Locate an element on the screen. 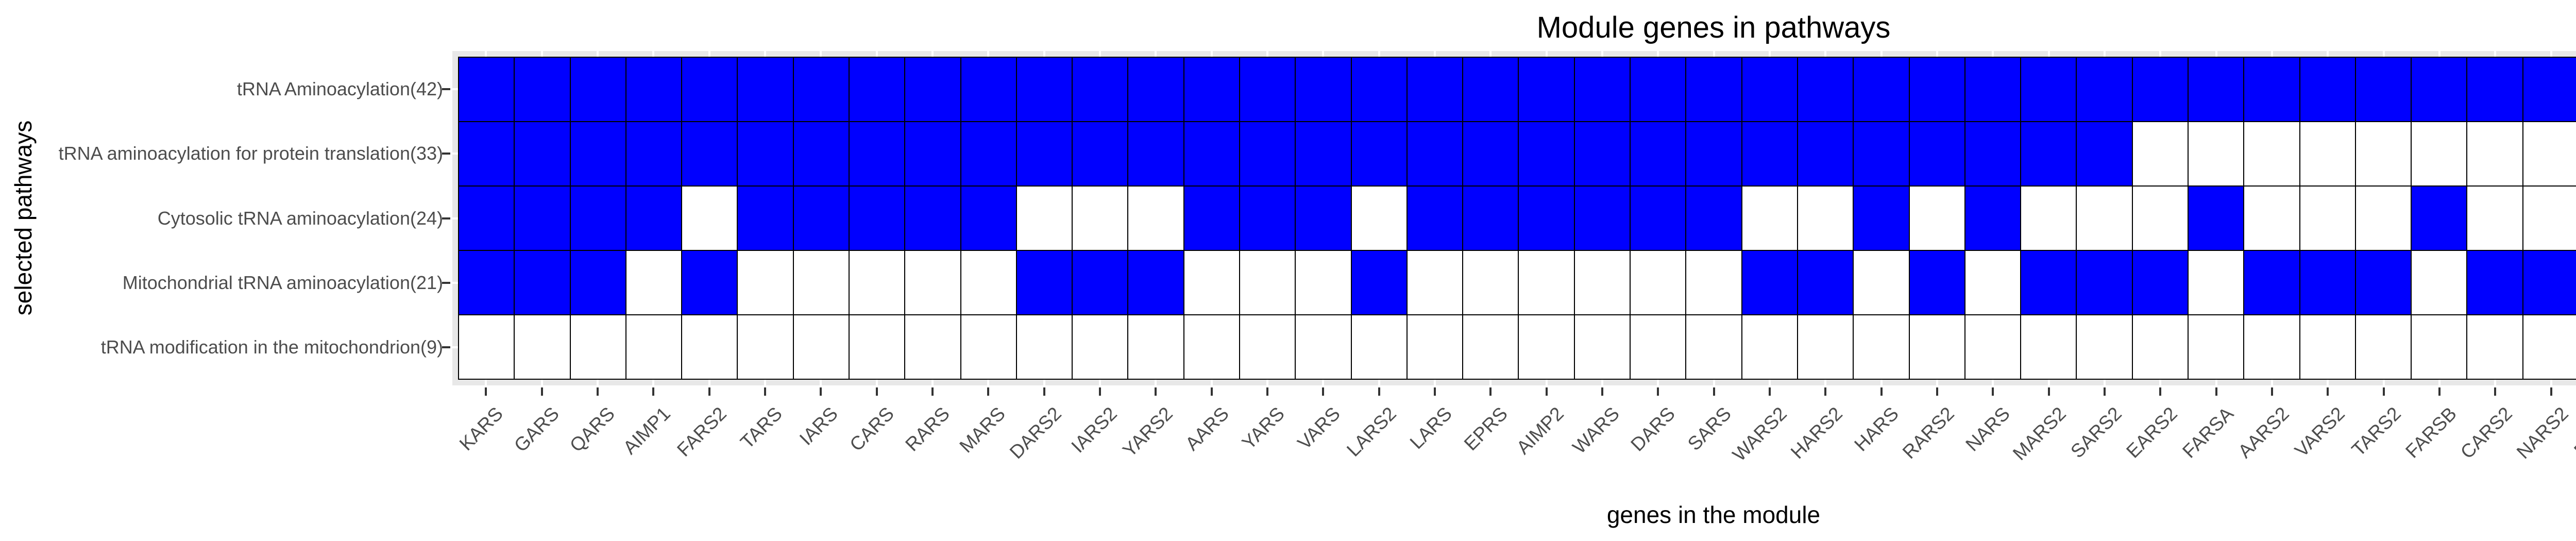 The height and width of the screenshot is (541, 2576). x-tick-label: HARS2 is located at coordinates (1816, 433).